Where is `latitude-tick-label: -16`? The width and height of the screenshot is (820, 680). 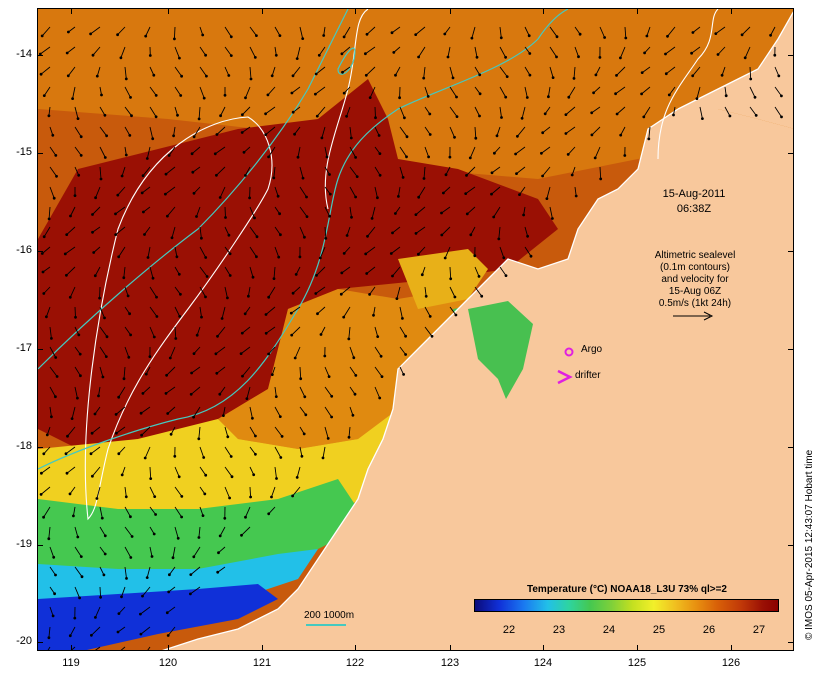
latitude-tick-label: -16 is located at coordinates (24, 250).